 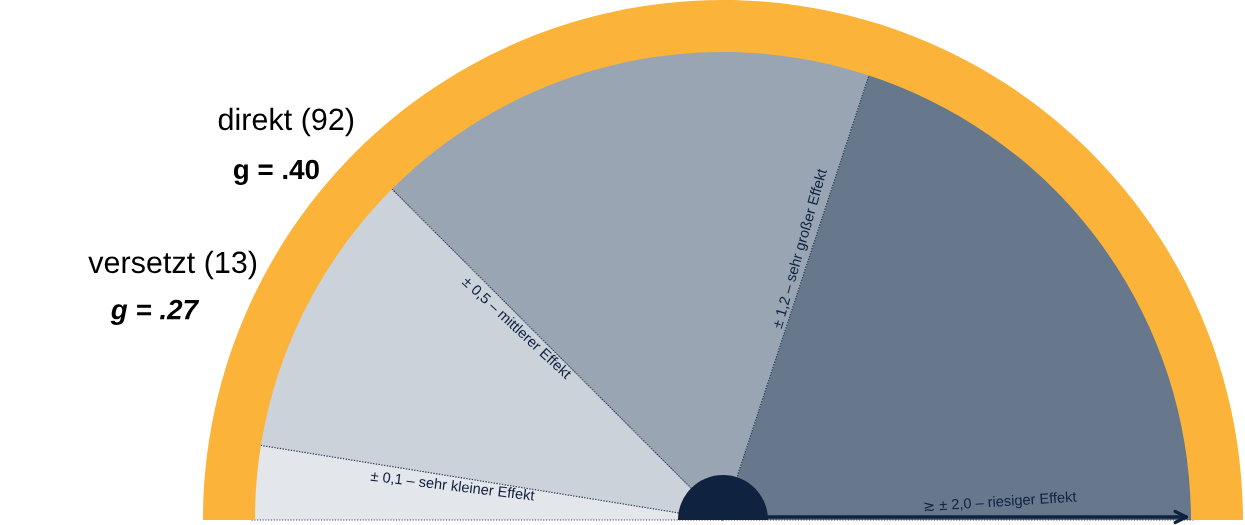 I want to click on text: versetzt (13), so click(x=172, y=265).